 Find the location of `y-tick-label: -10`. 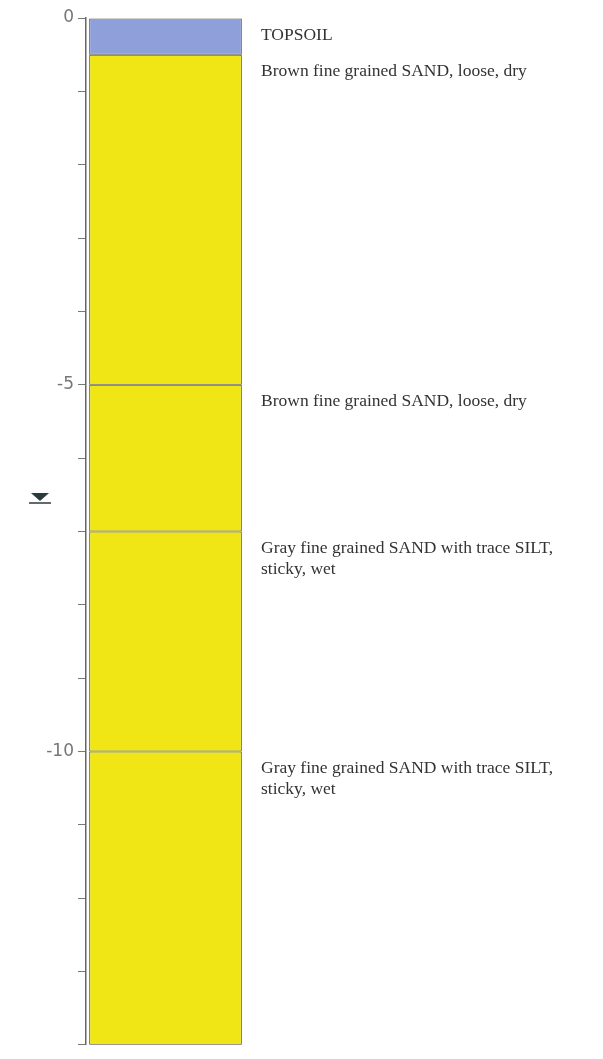

y-tick-label: -10 is located at coordinates (60, 749).